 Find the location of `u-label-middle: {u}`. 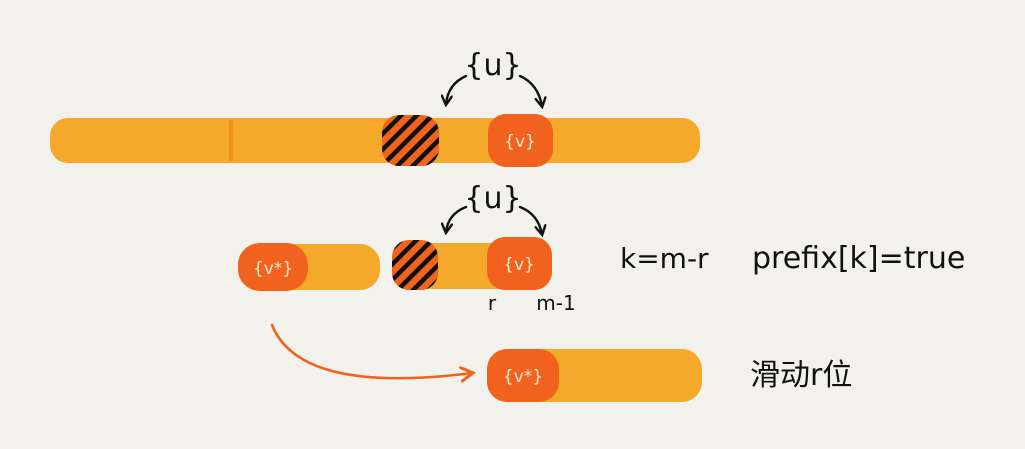

u-label-middle: {u} is located at coordinates (492, 198).